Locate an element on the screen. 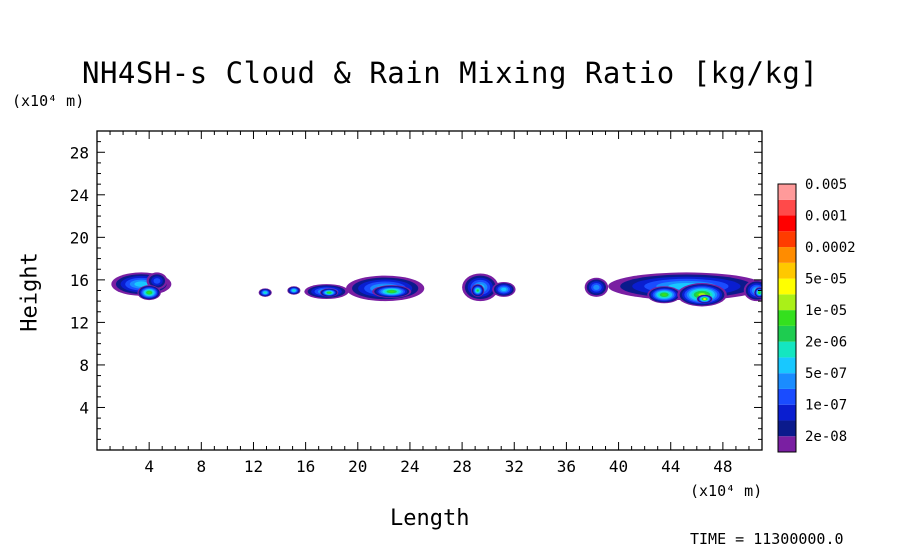  x-tick-label: 20 is located at coordinates (357, 466).